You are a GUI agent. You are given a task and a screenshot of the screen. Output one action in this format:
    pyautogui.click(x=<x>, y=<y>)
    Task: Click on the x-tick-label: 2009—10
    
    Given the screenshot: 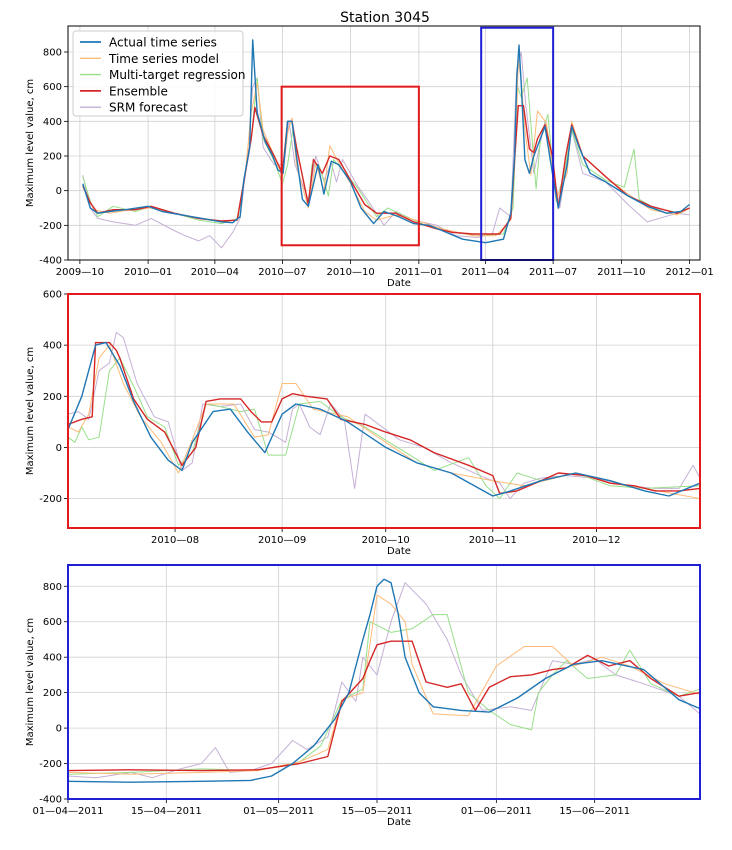 What is the action you would take?
    pyautogui.click(x=80, y=272)
    